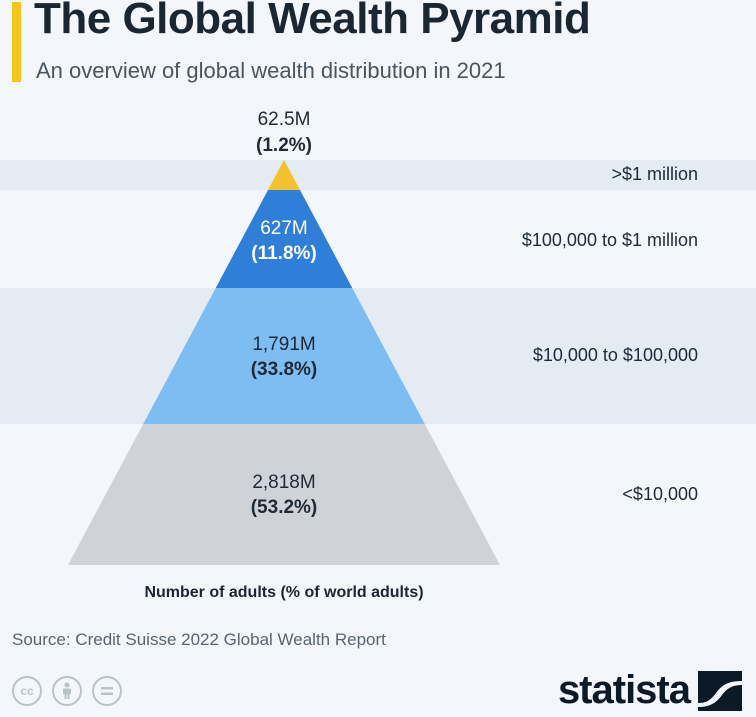 The width and height of the screenshot is (756, 717). I want to click on tier-category-label: $10,000 to $100,000, so click(615, 355).